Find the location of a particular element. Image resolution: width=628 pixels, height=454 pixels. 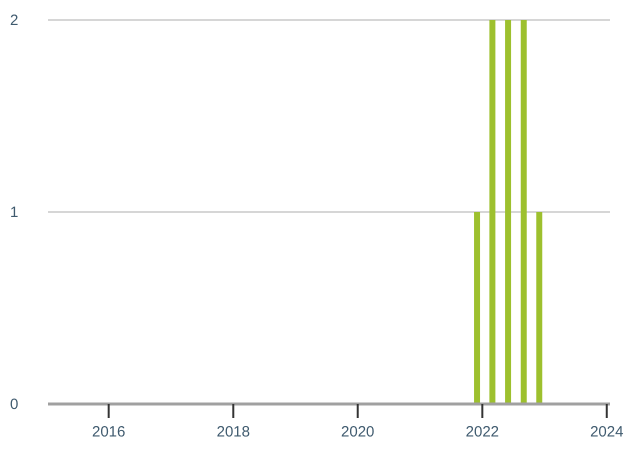

x-tick-label: 2022 is located at coordinates (483, 432).